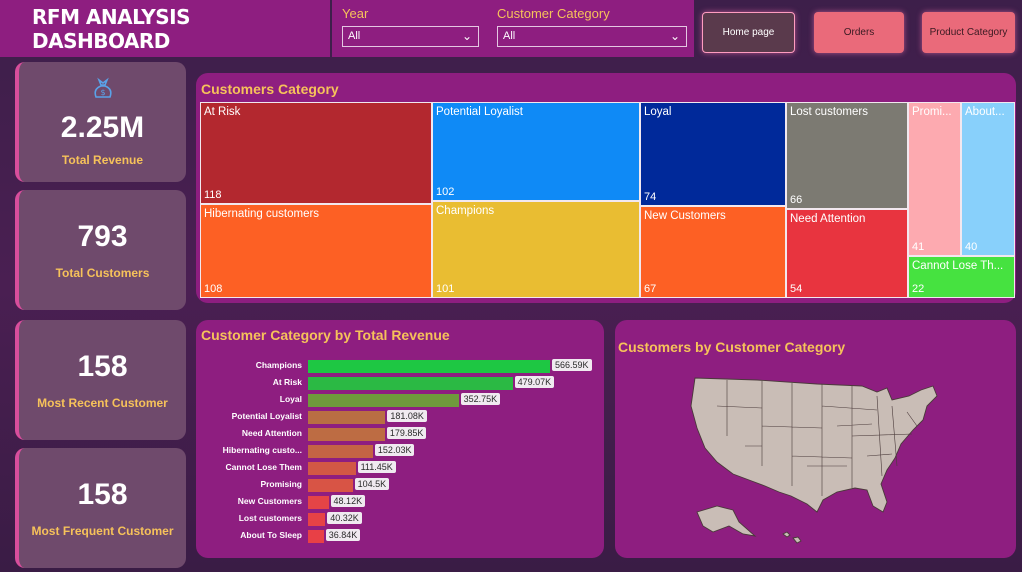 Image resolution: width=1022 pixels, height=572 pixels. Describe the element at coordinates (348, 501) in the screenshot. I see `bar-value-label: 48.12K` at that location.